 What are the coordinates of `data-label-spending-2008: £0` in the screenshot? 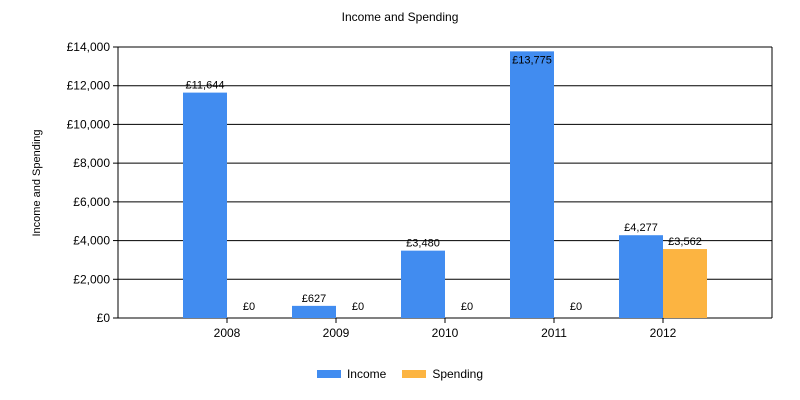 It's located at (249, 307).